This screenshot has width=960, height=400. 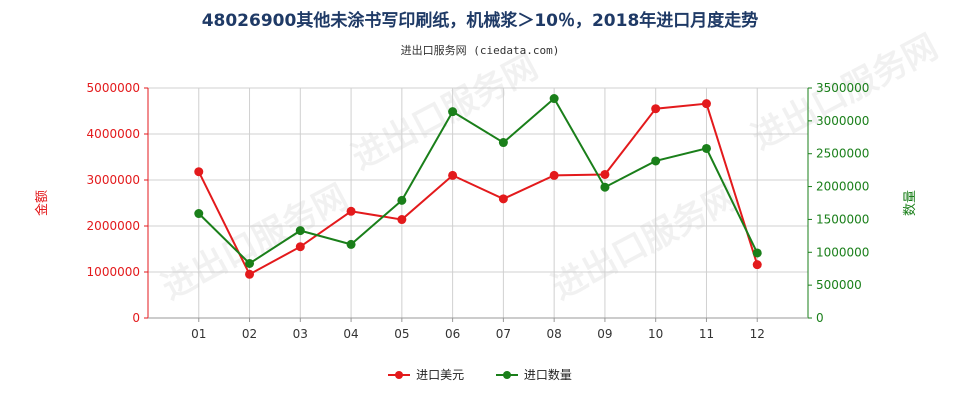 What do you see at coordinates (113, 180) in the screenshot?
I see `y-left-tick-label: 3000000` at bounding box center [113, 180].